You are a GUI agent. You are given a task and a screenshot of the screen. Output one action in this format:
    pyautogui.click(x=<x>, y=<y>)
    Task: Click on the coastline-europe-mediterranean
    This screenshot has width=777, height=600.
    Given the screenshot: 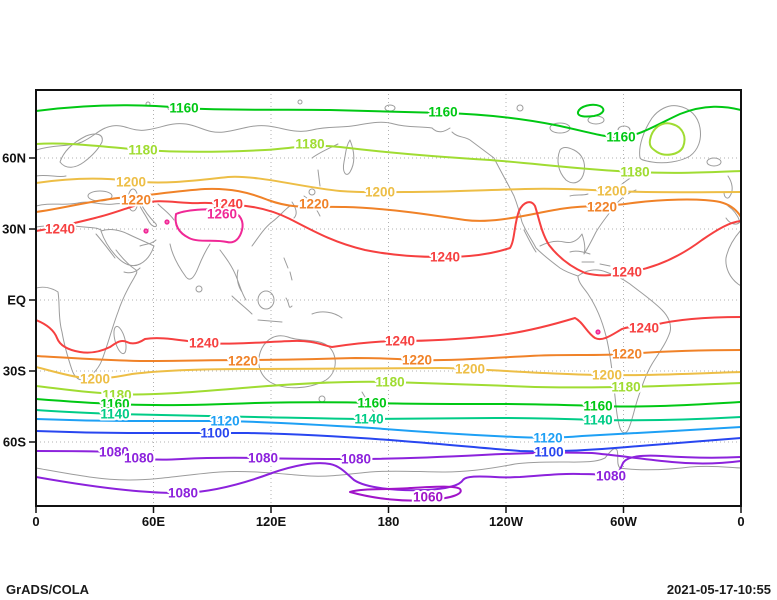 What is the action you would take?
    pyautogui.click(x=105, y=202)
    